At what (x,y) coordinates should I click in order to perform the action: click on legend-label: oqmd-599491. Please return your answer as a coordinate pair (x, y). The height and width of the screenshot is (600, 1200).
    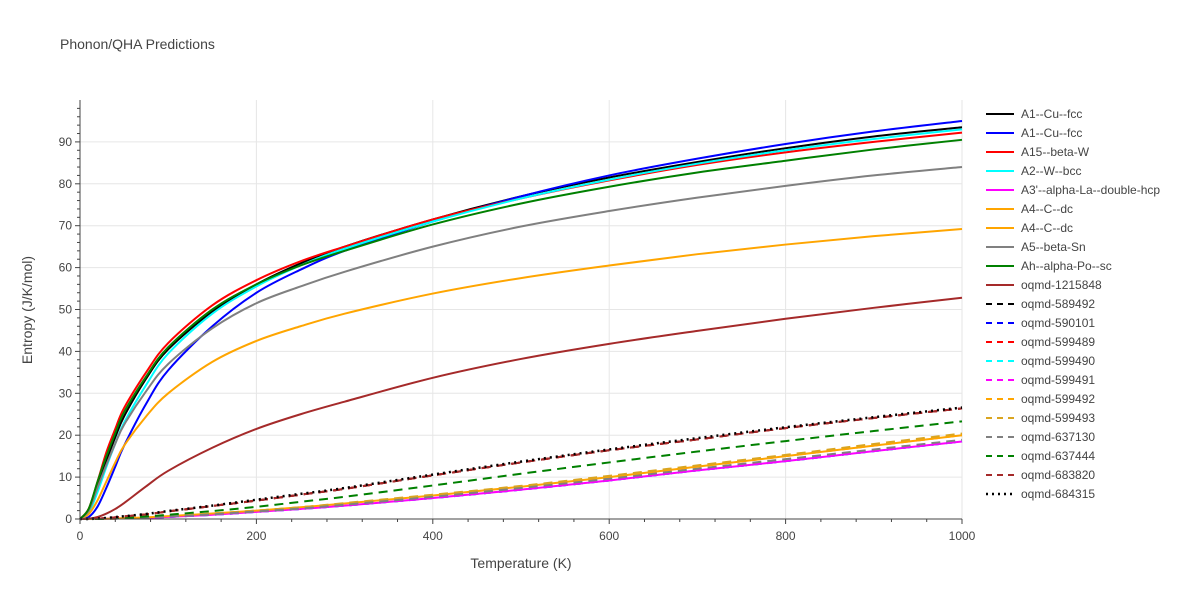
    Looking at the image, I should click on (1058, 380).